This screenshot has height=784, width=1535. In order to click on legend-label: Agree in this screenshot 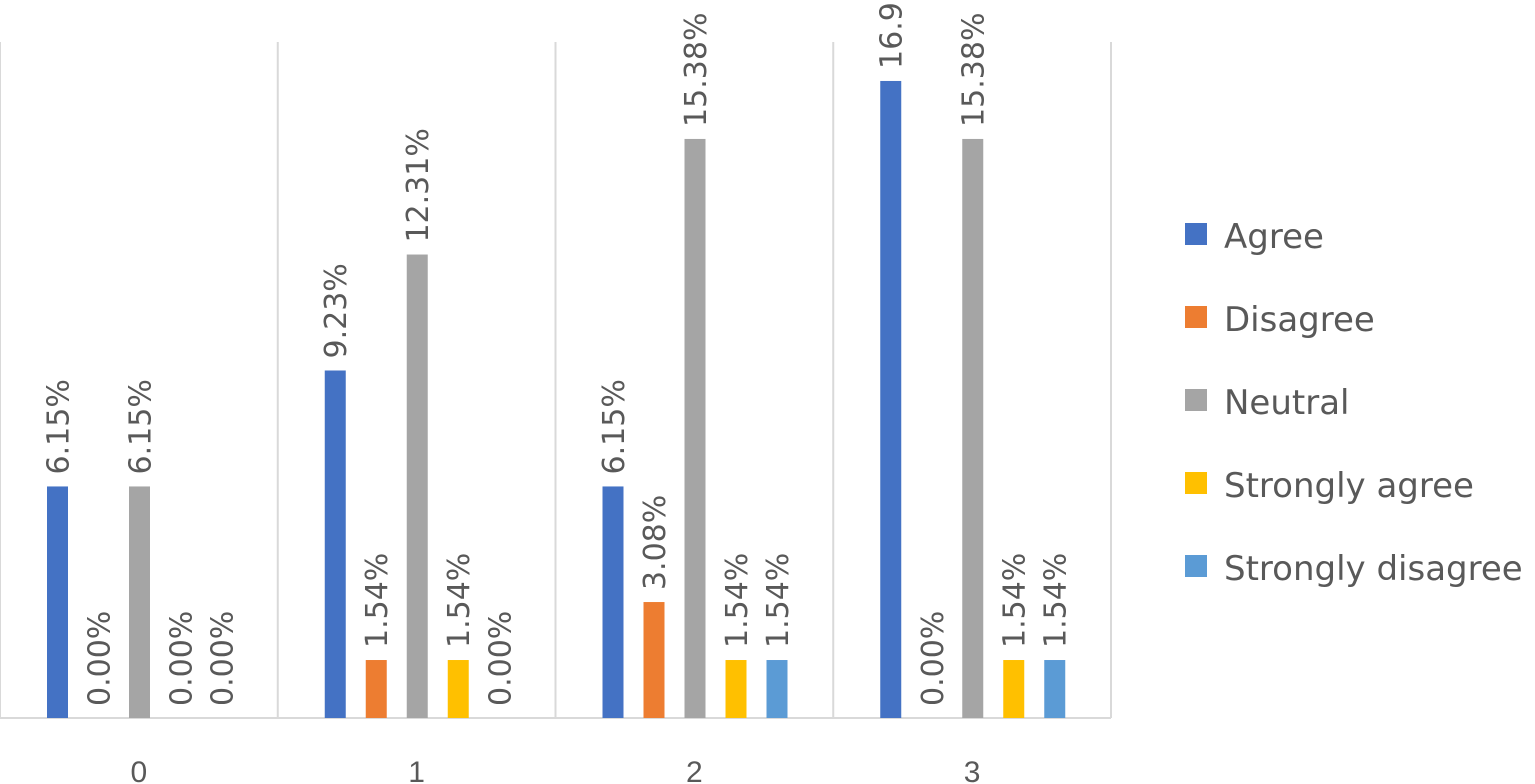, I will do `click(1274, 237)`.